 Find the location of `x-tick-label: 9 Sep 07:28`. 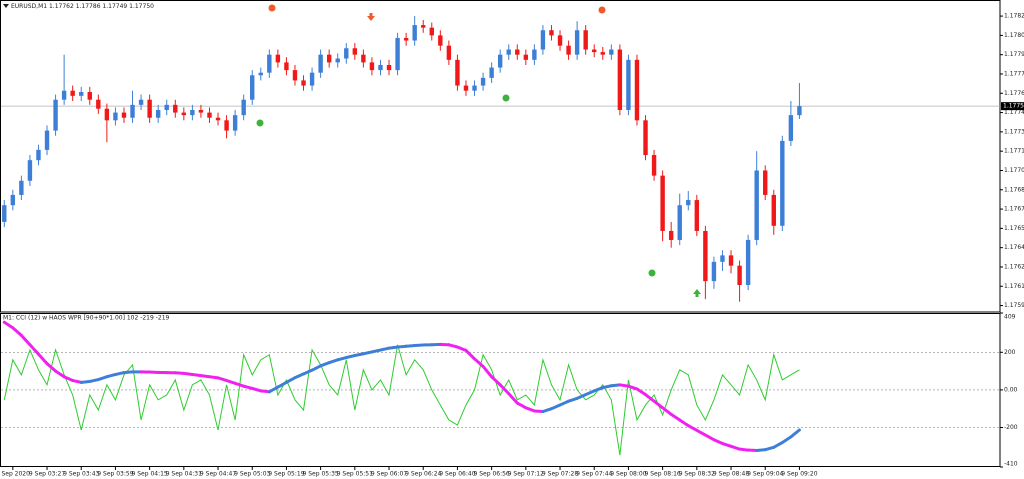

x-tick-label: 9 Sep 07:28 is located at coordinates (560, 474).